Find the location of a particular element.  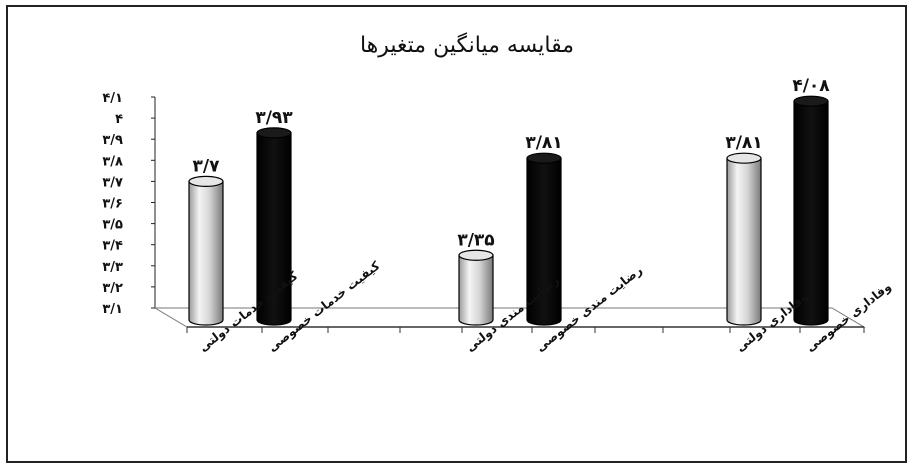

y-tick-label: ۳/۵ is located at coordinates (112, 225).